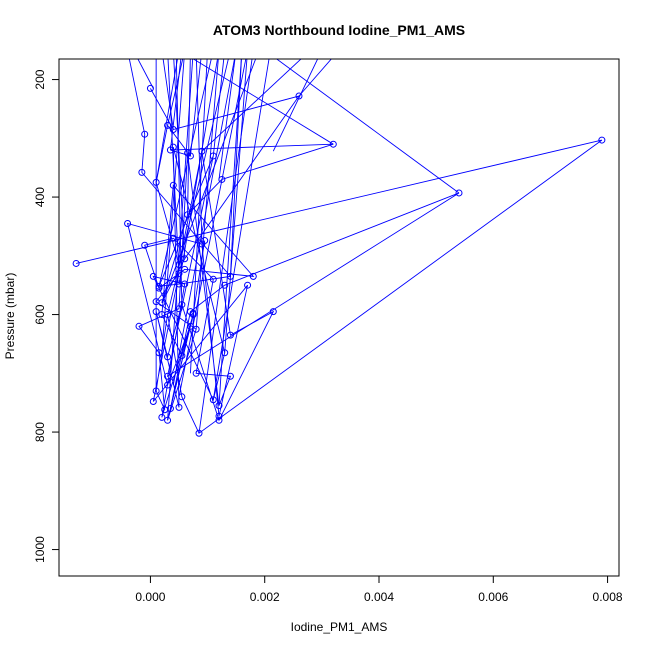  I want to click on x-tick-label: 0.006, so click(493, 597).